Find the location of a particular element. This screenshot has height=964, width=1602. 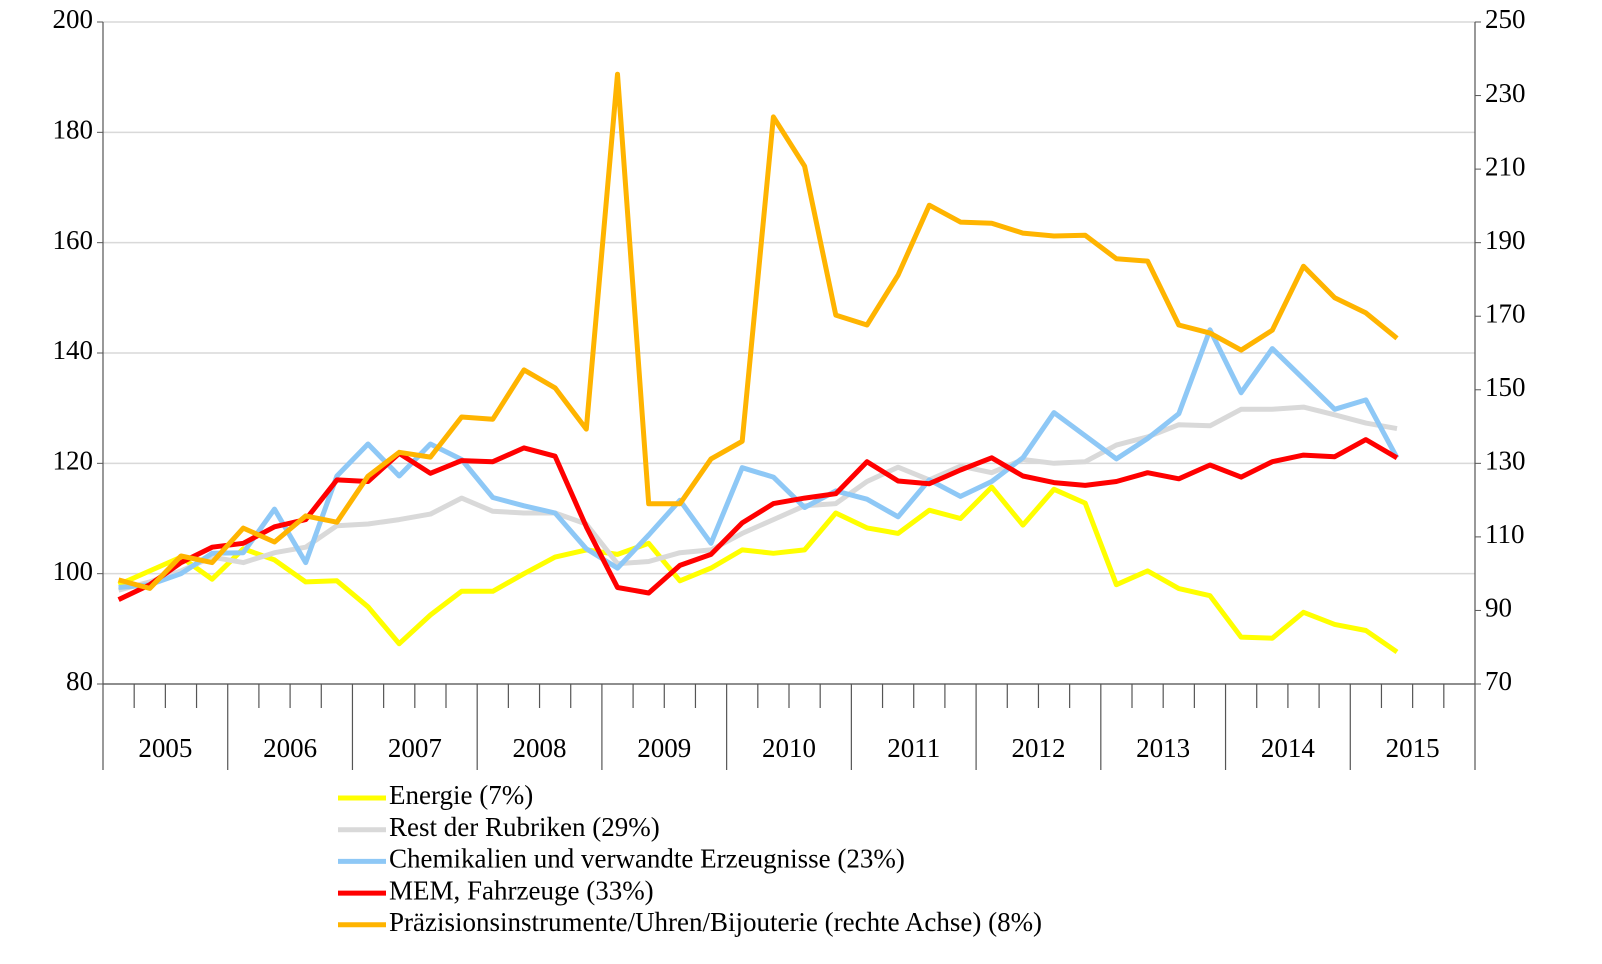

x-tick-label: 2007 is located at coordinates (415, 748).